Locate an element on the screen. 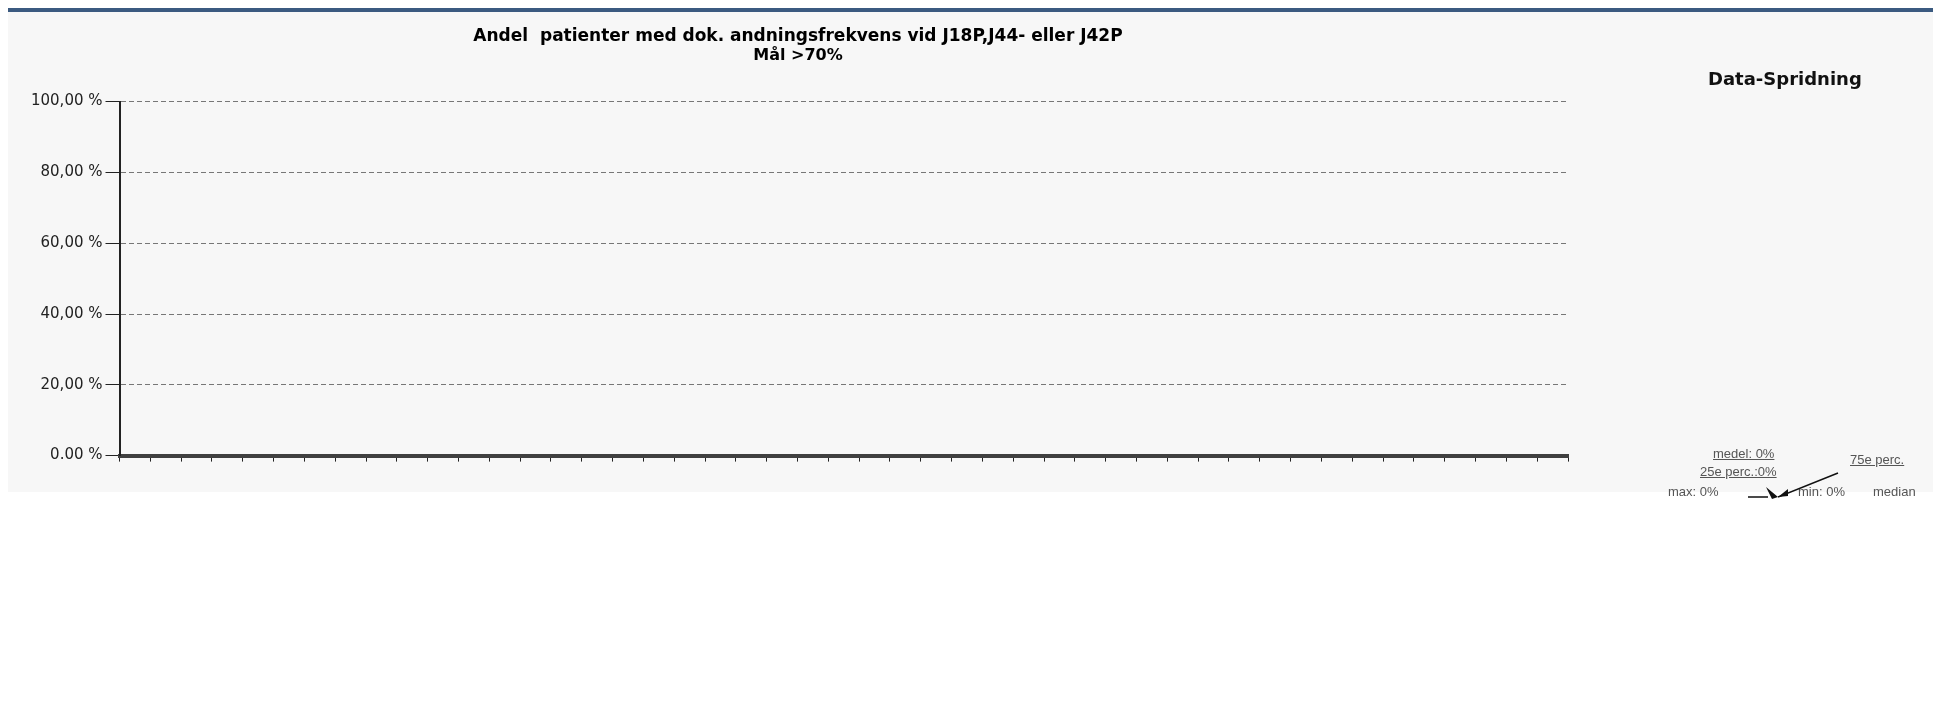  y-tick-label: 100,00 % is located at coordinates (66, 100).